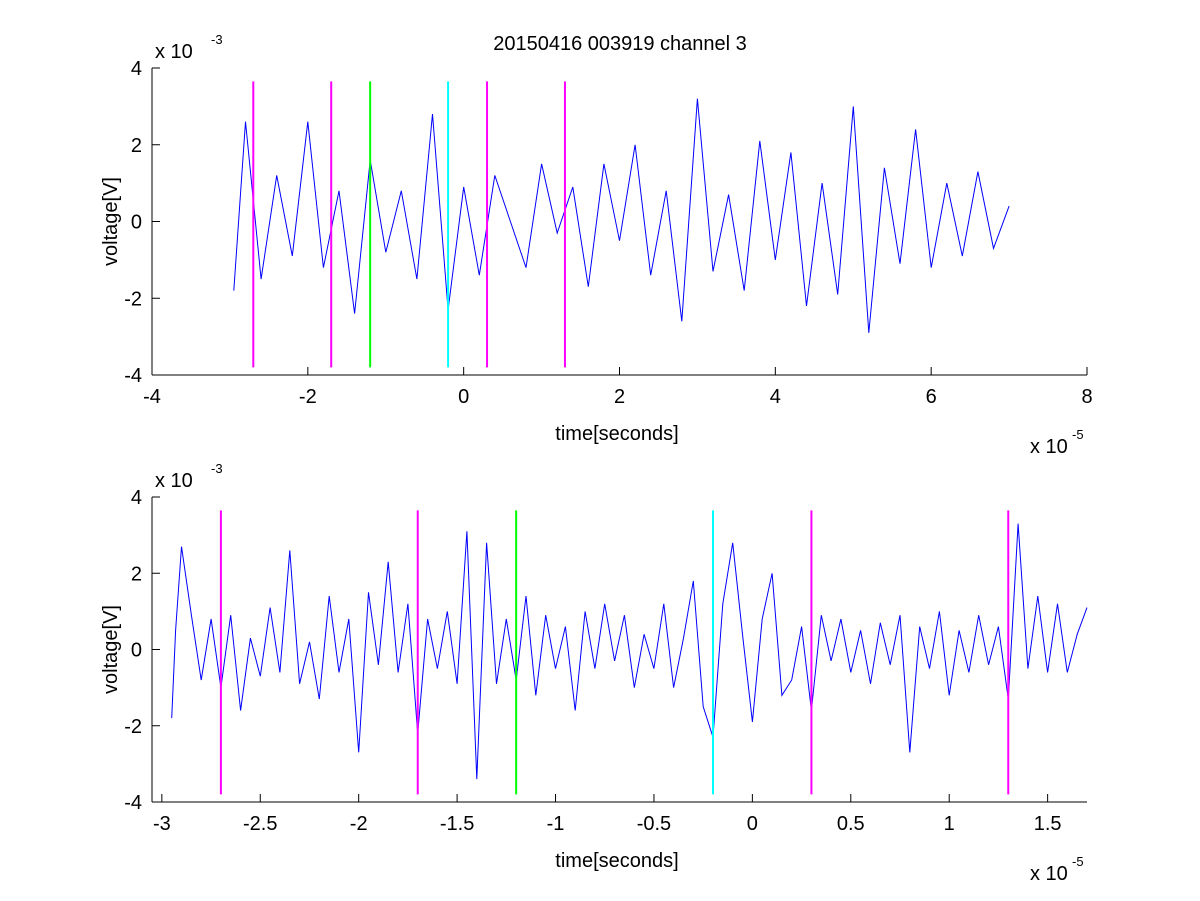 The height and width of the screenshot is (901, 1200). Describe the element at coordinates (457, 824) in the screenshot. I see `x-tick-label: -1.5` at that location.